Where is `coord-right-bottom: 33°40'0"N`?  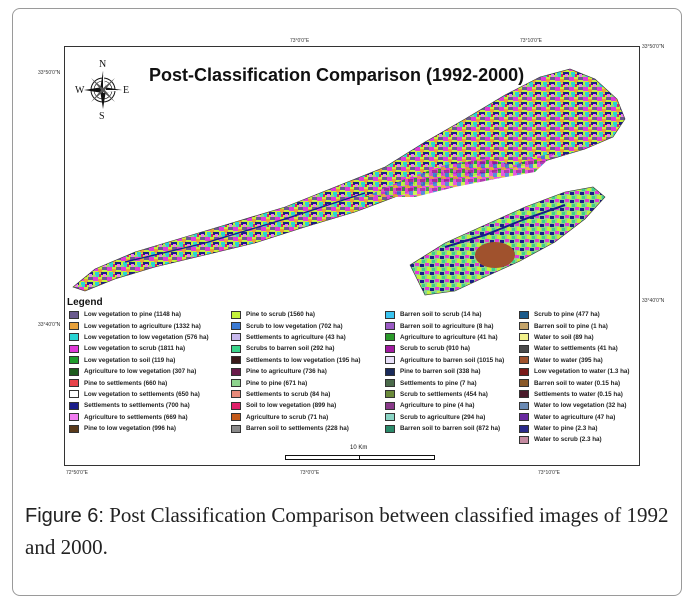 coord-right-bottom: 33°40'0"N is located at coordinates (653, 301).